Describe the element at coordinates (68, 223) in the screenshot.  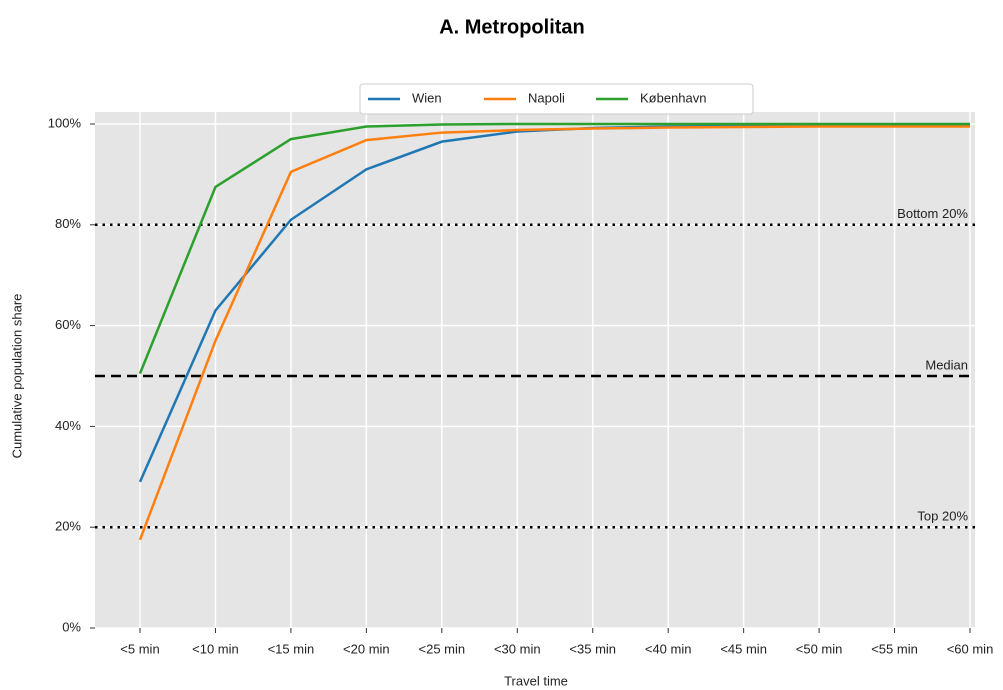
I see `y-tick-label: 80%` at that location.